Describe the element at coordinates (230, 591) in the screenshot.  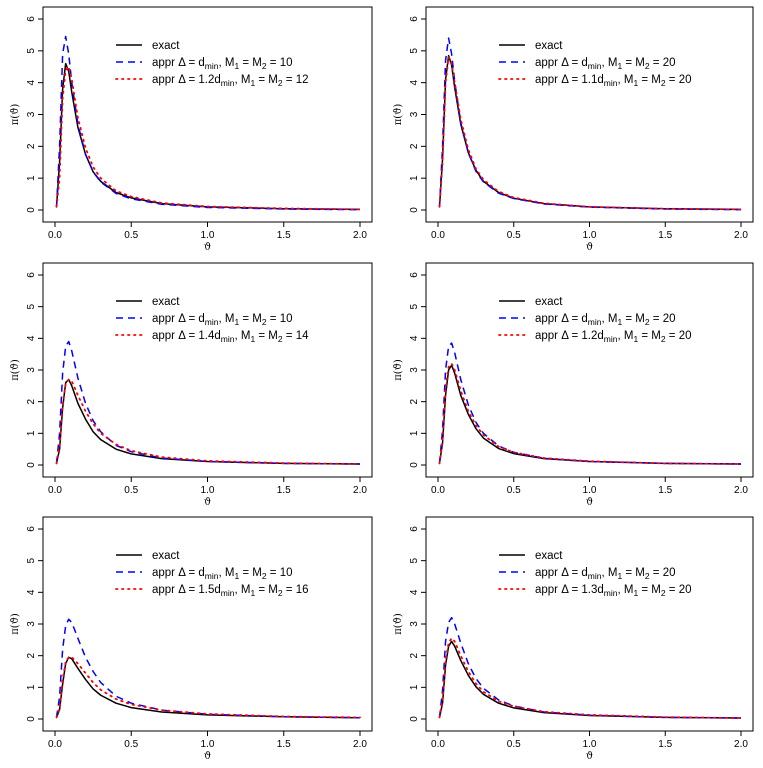
I see `legend-label: appr Δ = 1.5dmin, M1 = M2 = 16` at that location.